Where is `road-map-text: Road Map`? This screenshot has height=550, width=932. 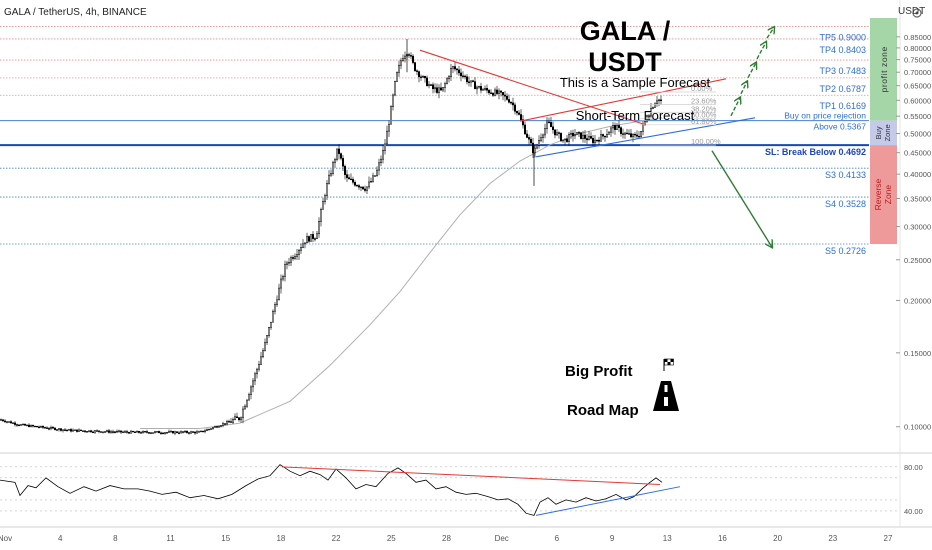
road-map-text: Road Map is located at coordinates (603, 410).